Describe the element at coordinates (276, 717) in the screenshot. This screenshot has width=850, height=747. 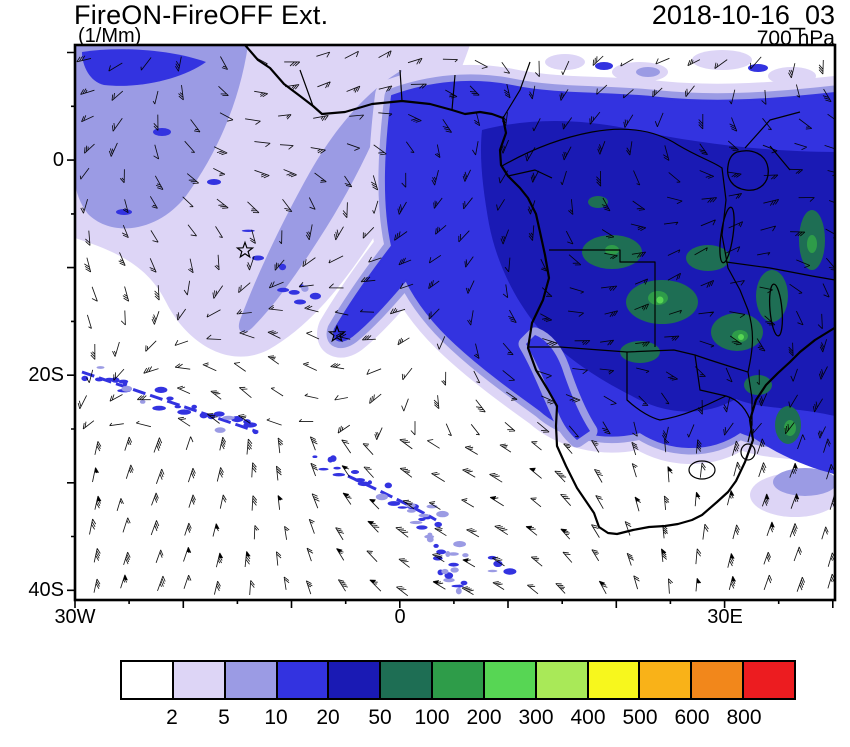
I see `colorbar-label: 10` at that location.